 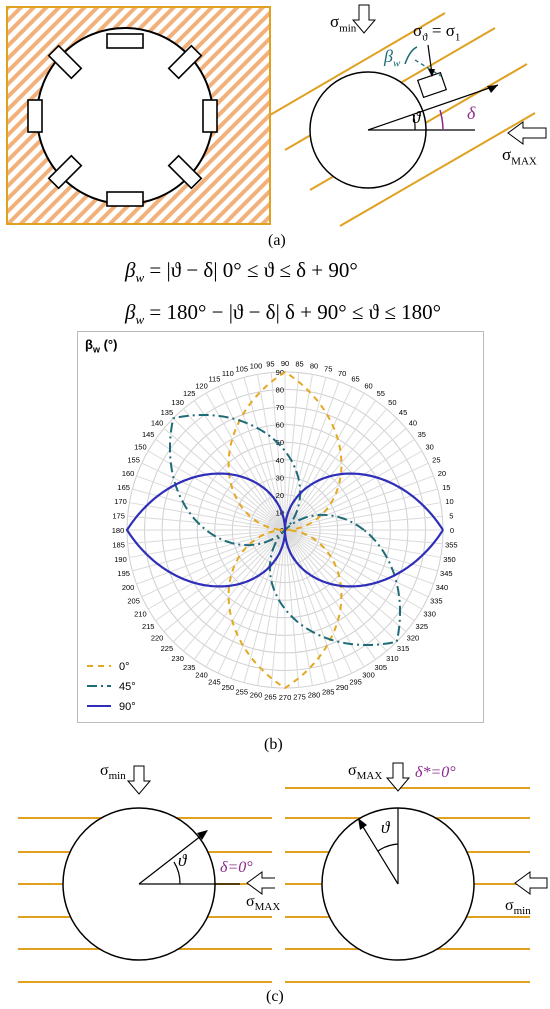 What do you see at coordinates (101, 346) in the screenshot?
I see `polar-chart-y-title: βw (°)` at bounding box center [101, 346].